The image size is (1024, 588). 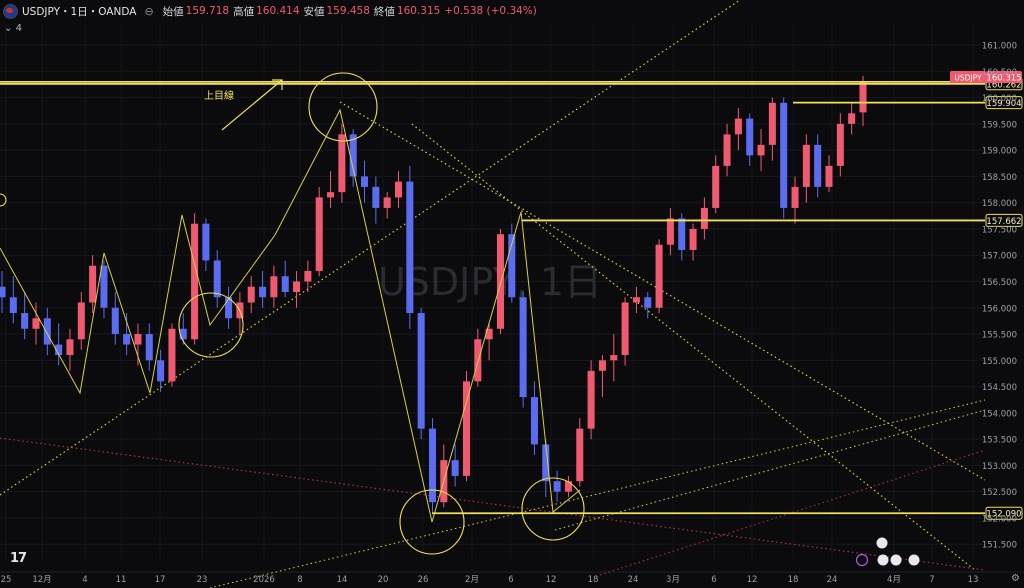 I want to click on time-tick-label: 25, so click(x=6, y=580).